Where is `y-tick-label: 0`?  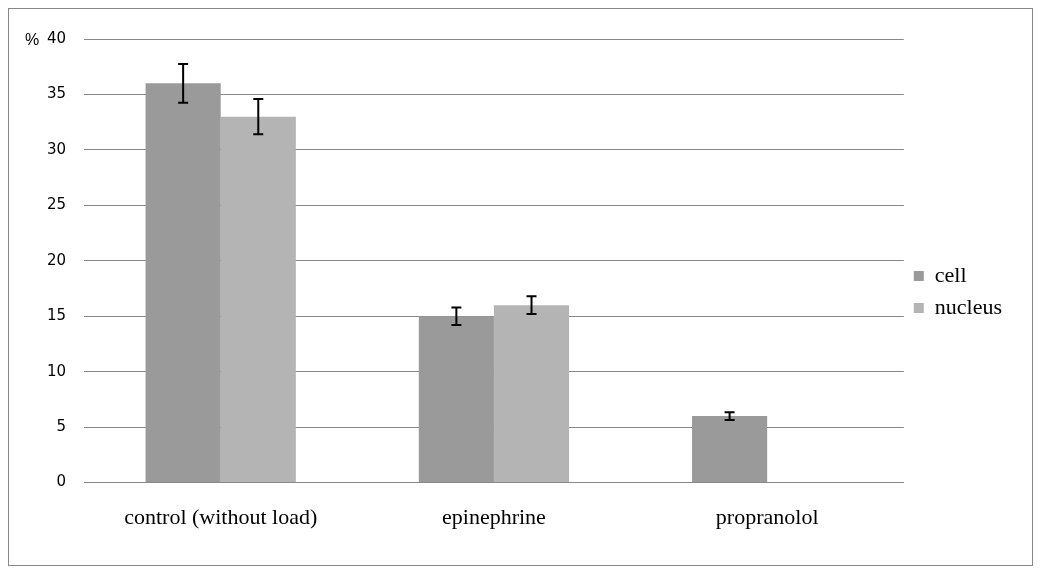
y-tick-label: 0 is located at coordinates (61, 481).